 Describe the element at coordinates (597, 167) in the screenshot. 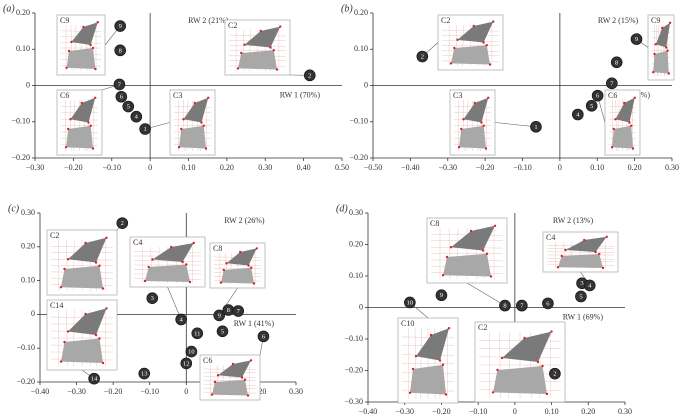

I see `x-tick-label: 0.10` at that location.